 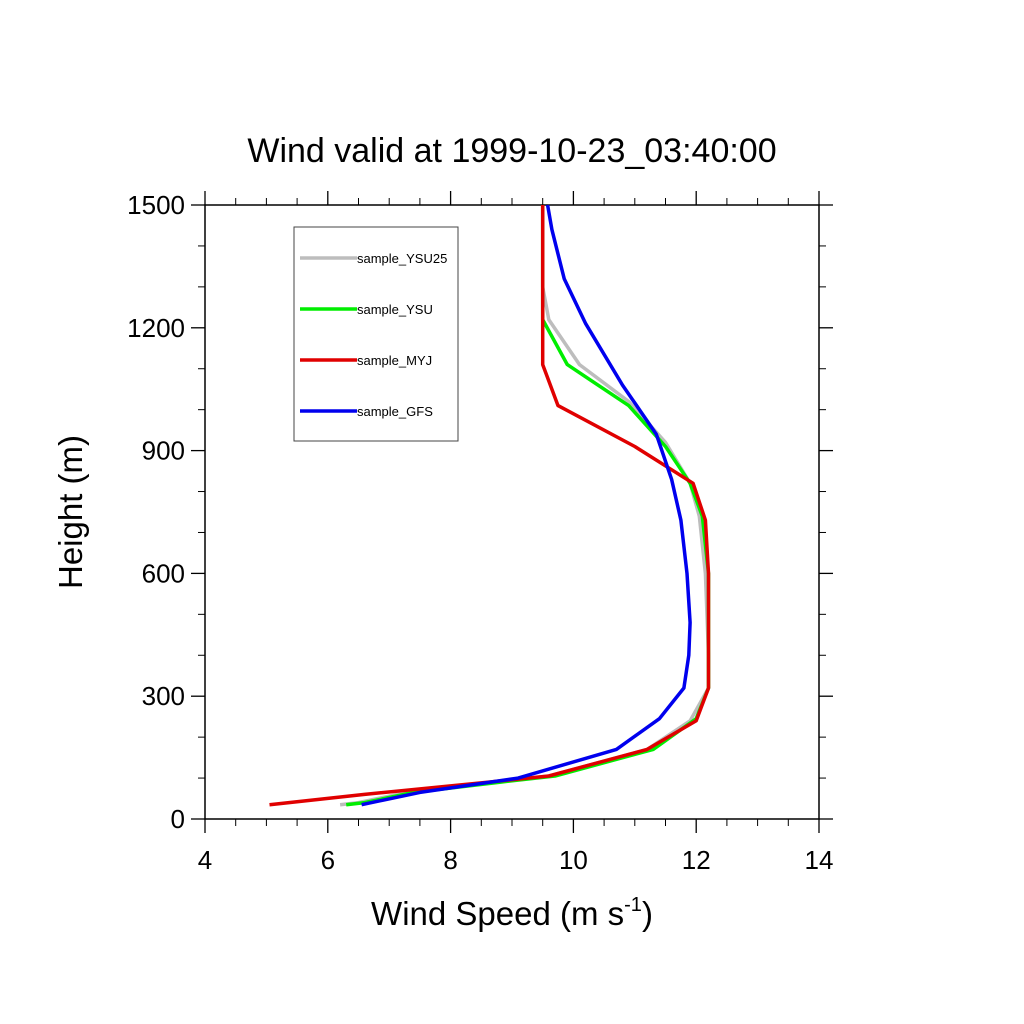 I want to click on legend-entry-label: sample_MYJ, so click(x=394, y=360).